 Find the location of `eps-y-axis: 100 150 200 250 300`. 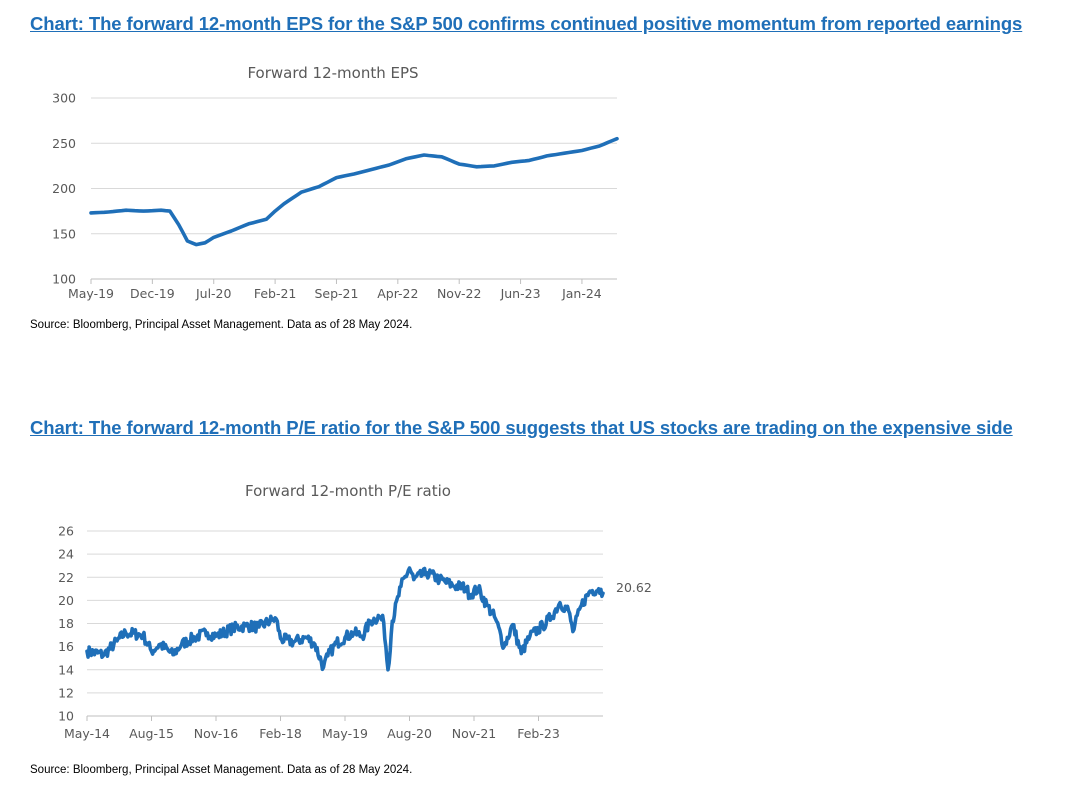

eps-y-axis: 100 150 200 250 300 is located at coordinates (64, 189).